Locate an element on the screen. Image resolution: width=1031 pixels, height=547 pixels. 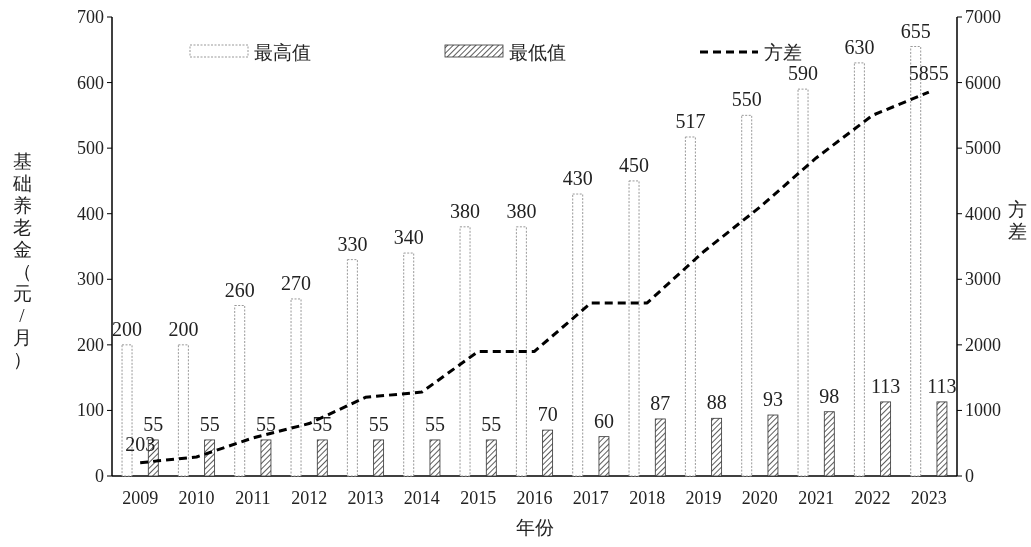
x-tick-label: 2012 is located at coordinates (309, 498).